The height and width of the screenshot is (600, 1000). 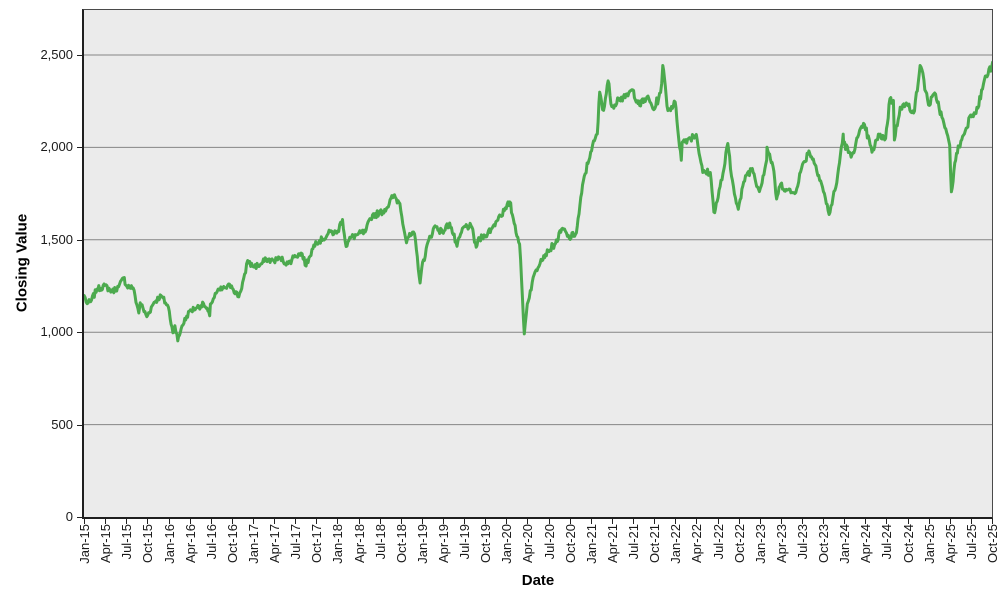 What do you see at coordinates (697, 544) in the screenshot?
I see `x-tick-label: Apr-22` at bounding box center [697, 544].